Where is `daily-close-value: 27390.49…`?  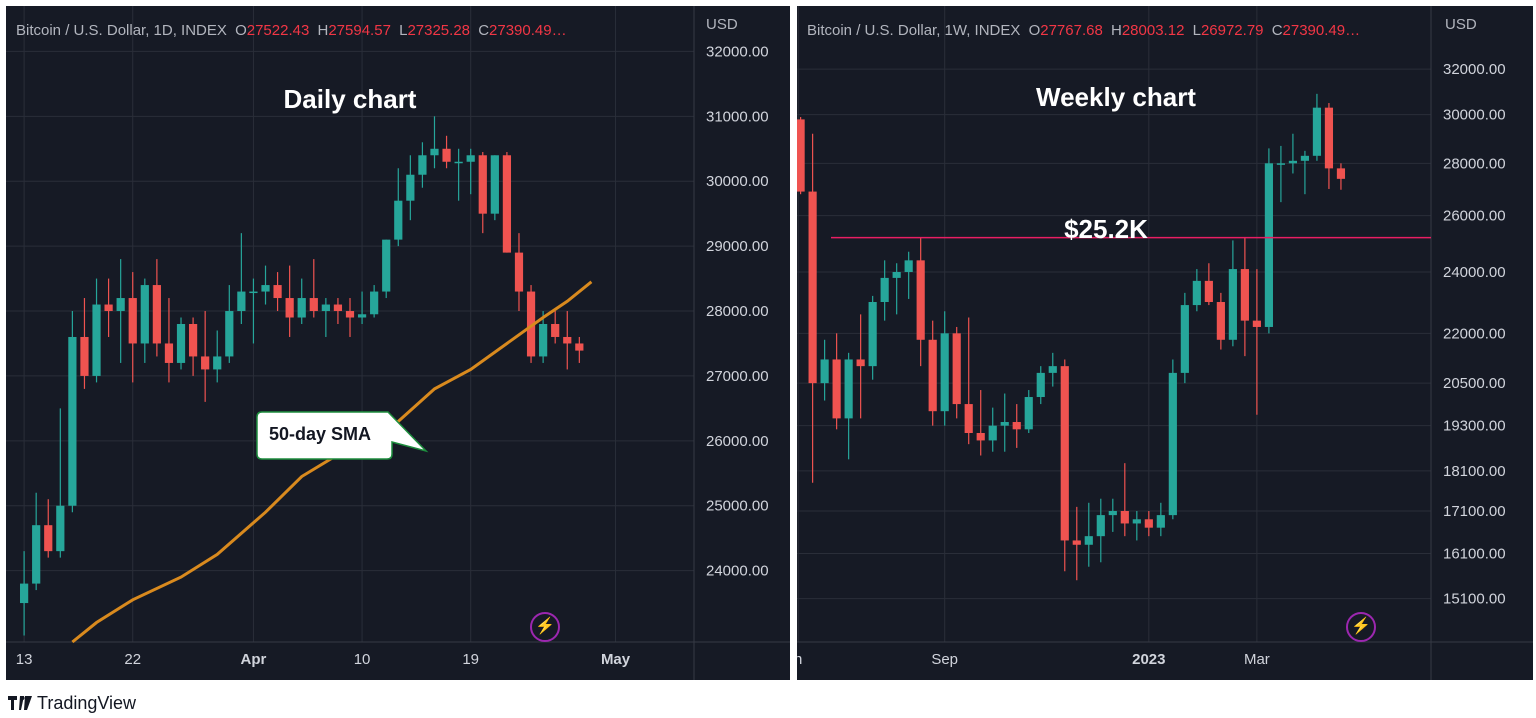
daily-close-value: 27390.49… is located at coordinates (528, 30).